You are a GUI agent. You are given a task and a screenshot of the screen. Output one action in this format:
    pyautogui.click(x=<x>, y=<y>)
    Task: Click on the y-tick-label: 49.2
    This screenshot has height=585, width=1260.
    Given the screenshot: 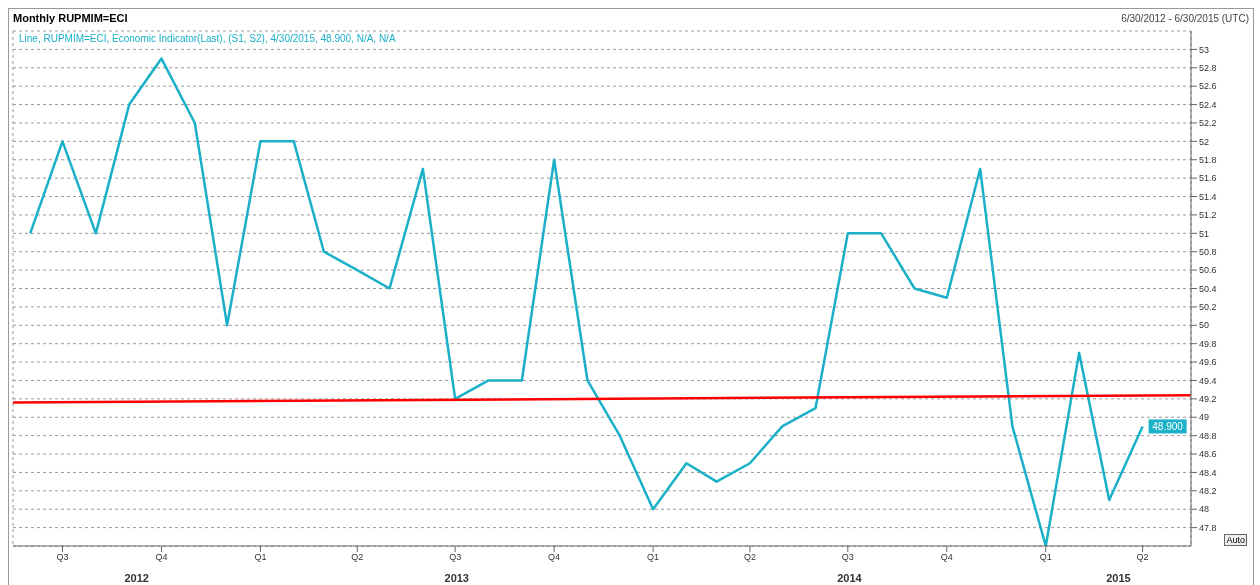 What is the action you would take?
    pyautogui.click(x=1208, y=399)
    